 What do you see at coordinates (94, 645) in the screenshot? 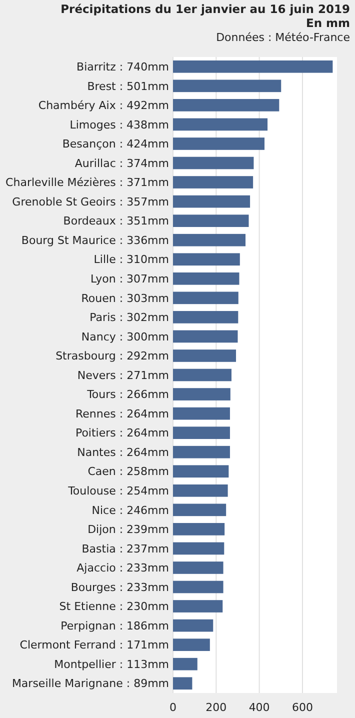
I see `y-tick-label: Clermont Ferrand : 171mm` at bounding box center [94, 645].